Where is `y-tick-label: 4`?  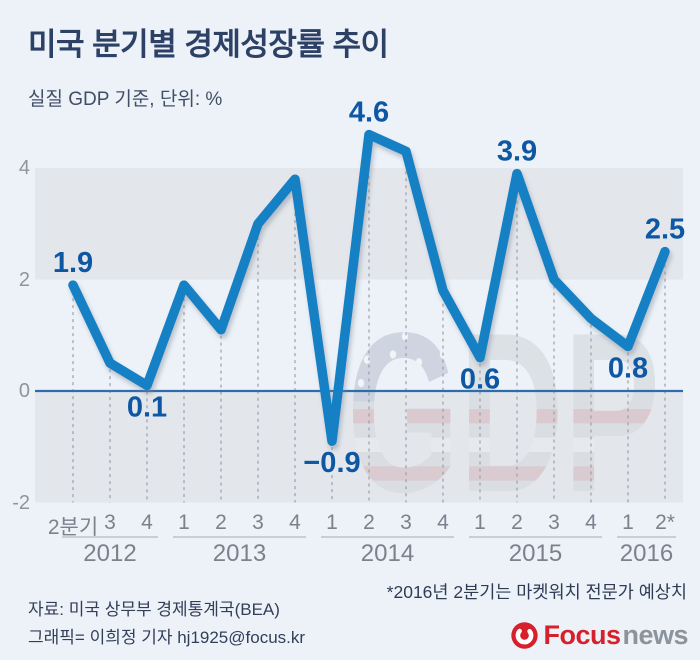
y-tick-label: 4 is located at coordinates (24, 168).